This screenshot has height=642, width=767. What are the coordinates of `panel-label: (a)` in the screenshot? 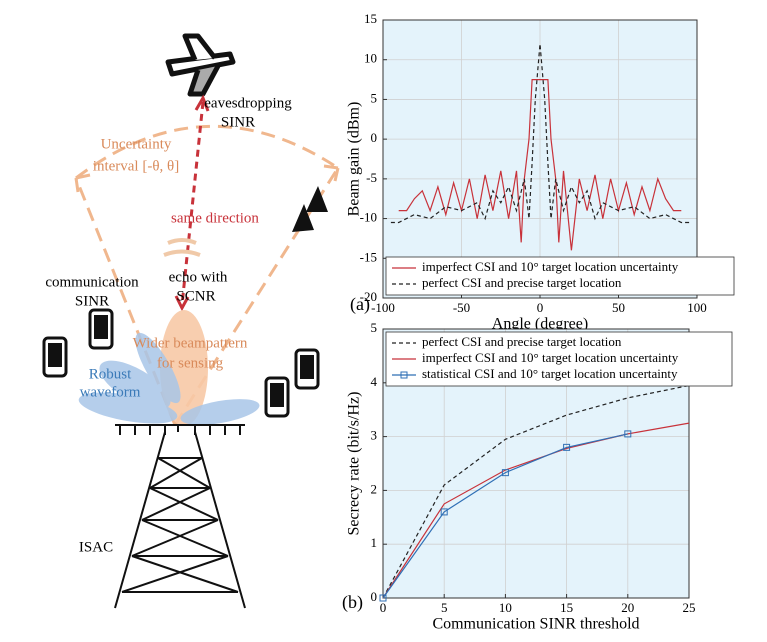 It's located at (360, 304).